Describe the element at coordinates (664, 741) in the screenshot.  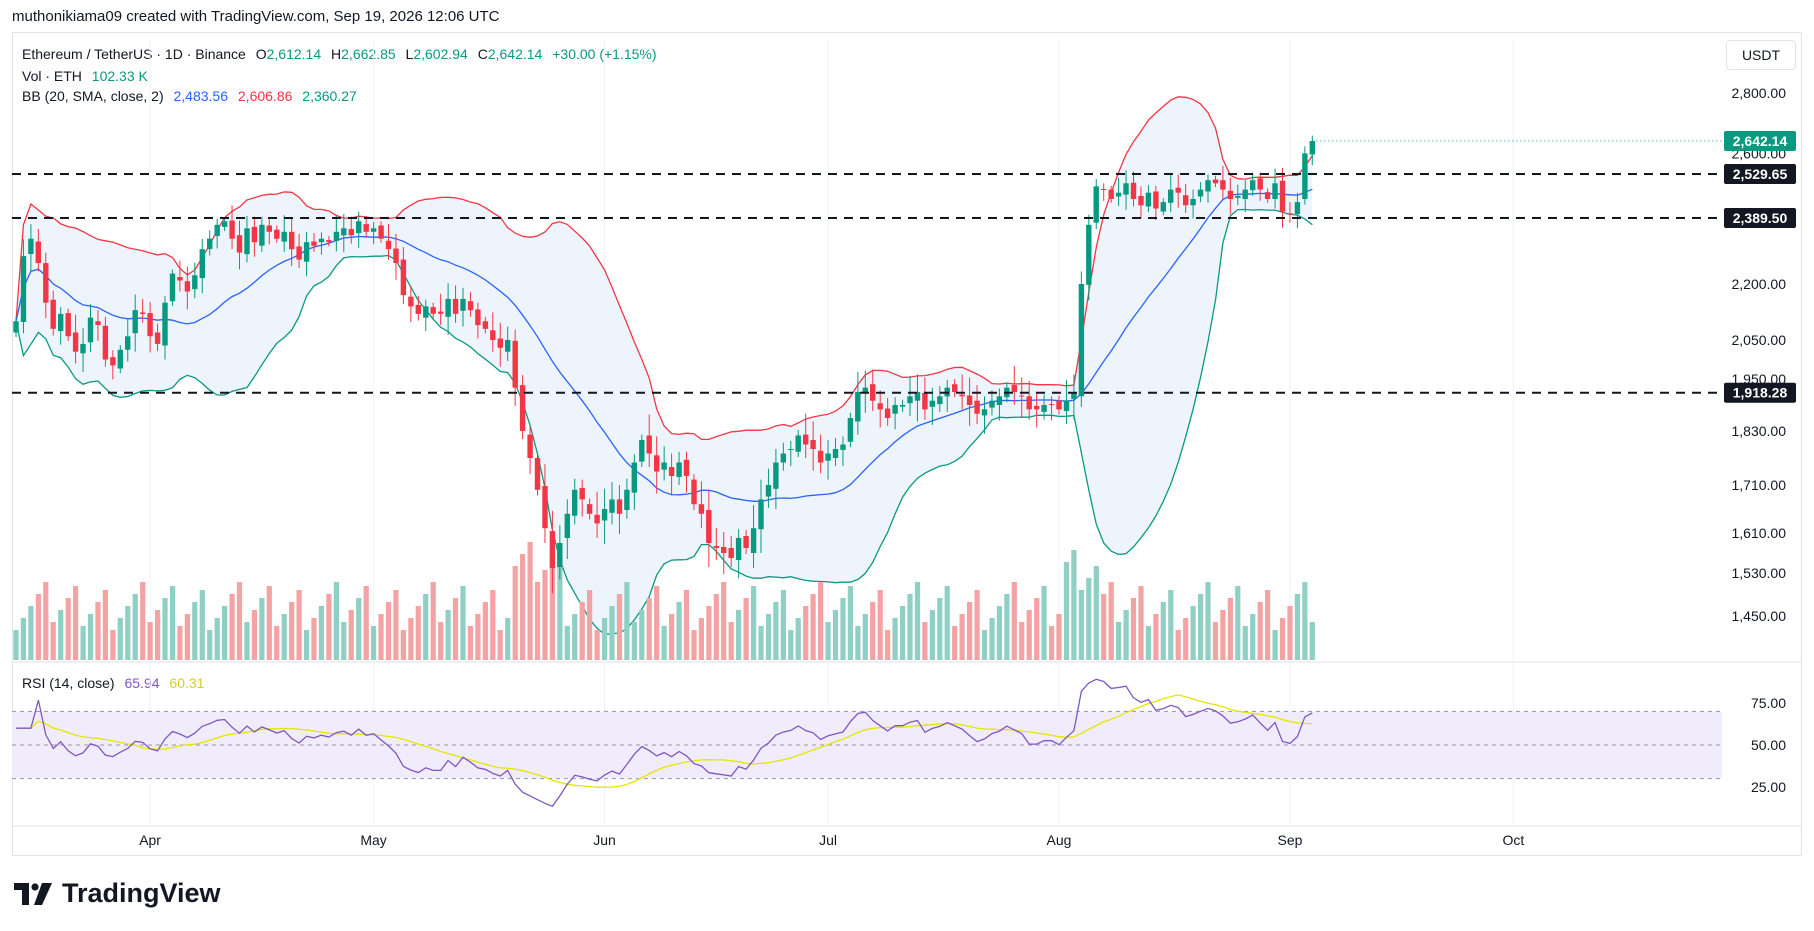
I see `rsi-ma-line` at that location.